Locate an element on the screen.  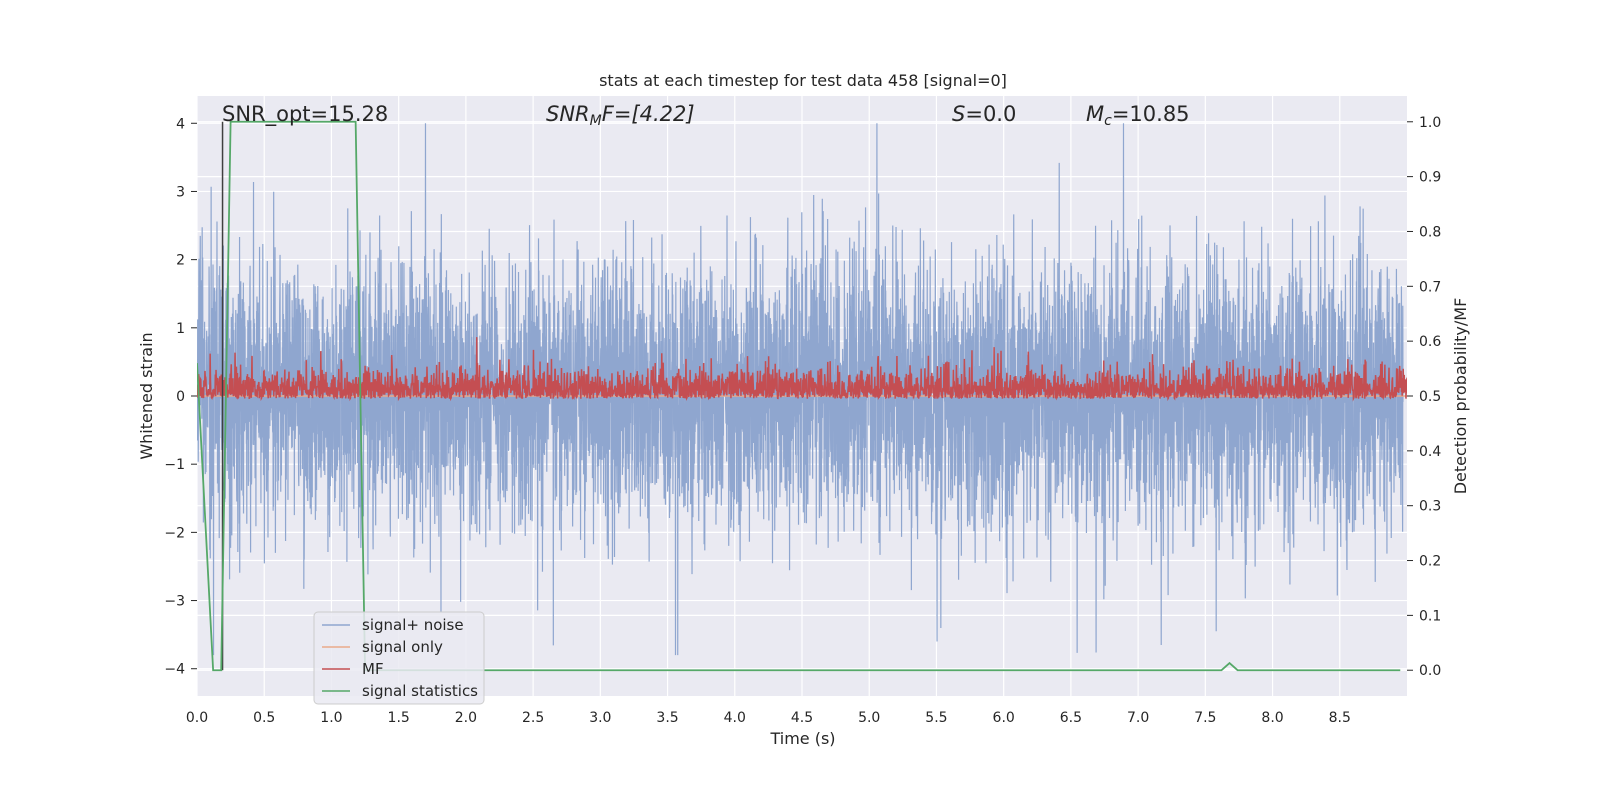
x-tick-label: 6.5 is located at coordinates (1071, 718).